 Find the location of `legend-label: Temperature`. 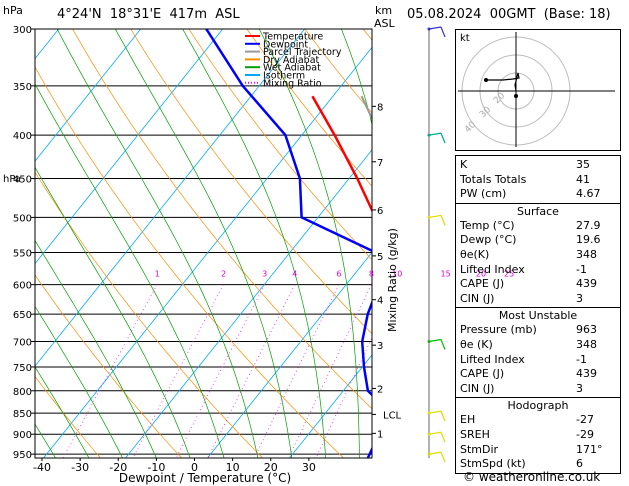

legend-label: Temperature is located at coordinates (292, 37).